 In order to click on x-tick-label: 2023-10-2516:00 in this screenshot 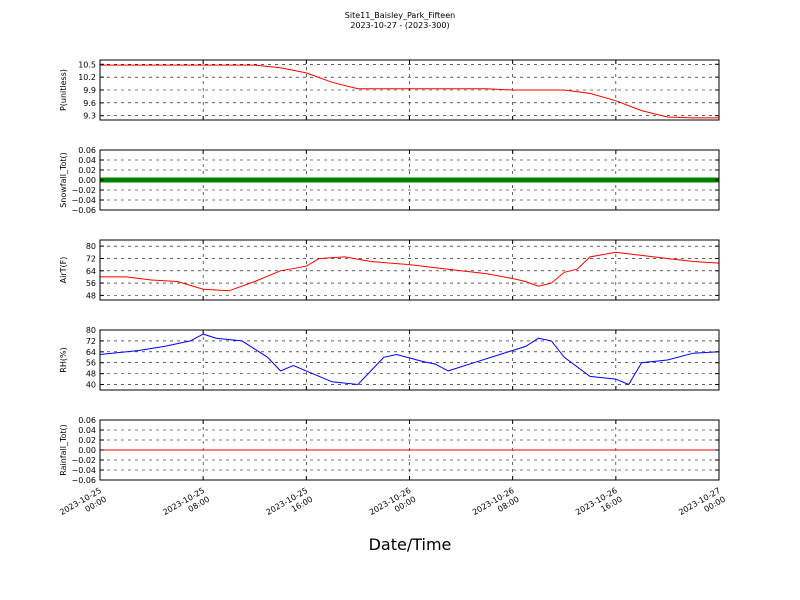, I will do `click(290, 506)`.